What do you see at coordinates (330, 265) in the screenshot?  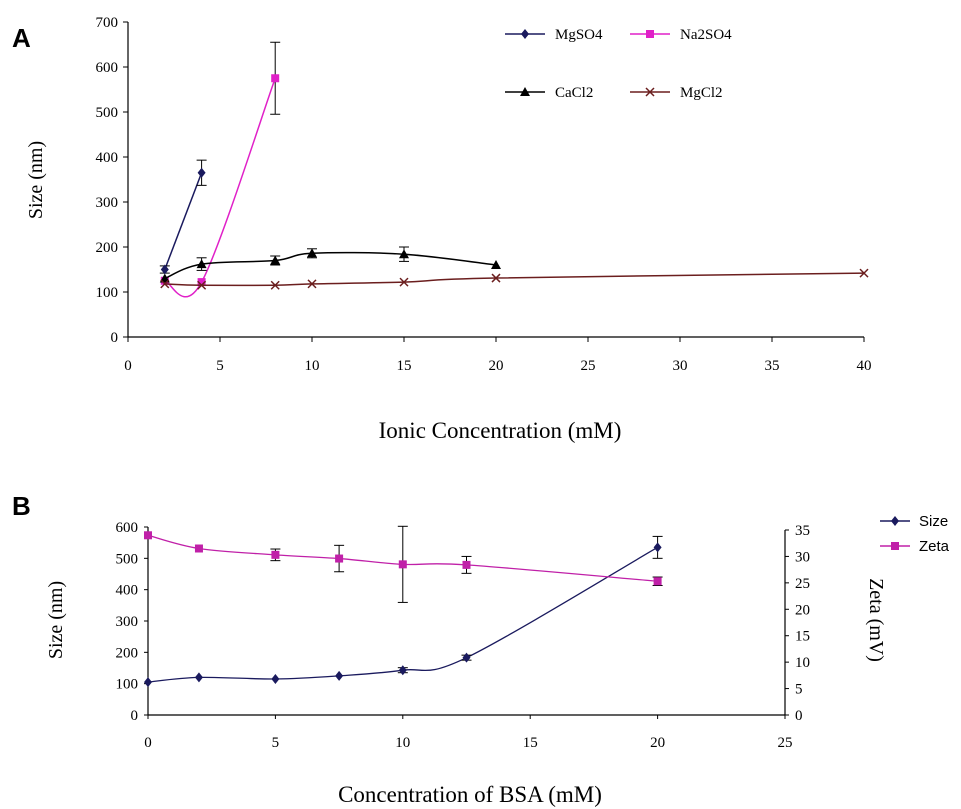 I see `series-cacl2-line` at bounding box center [330, 265].